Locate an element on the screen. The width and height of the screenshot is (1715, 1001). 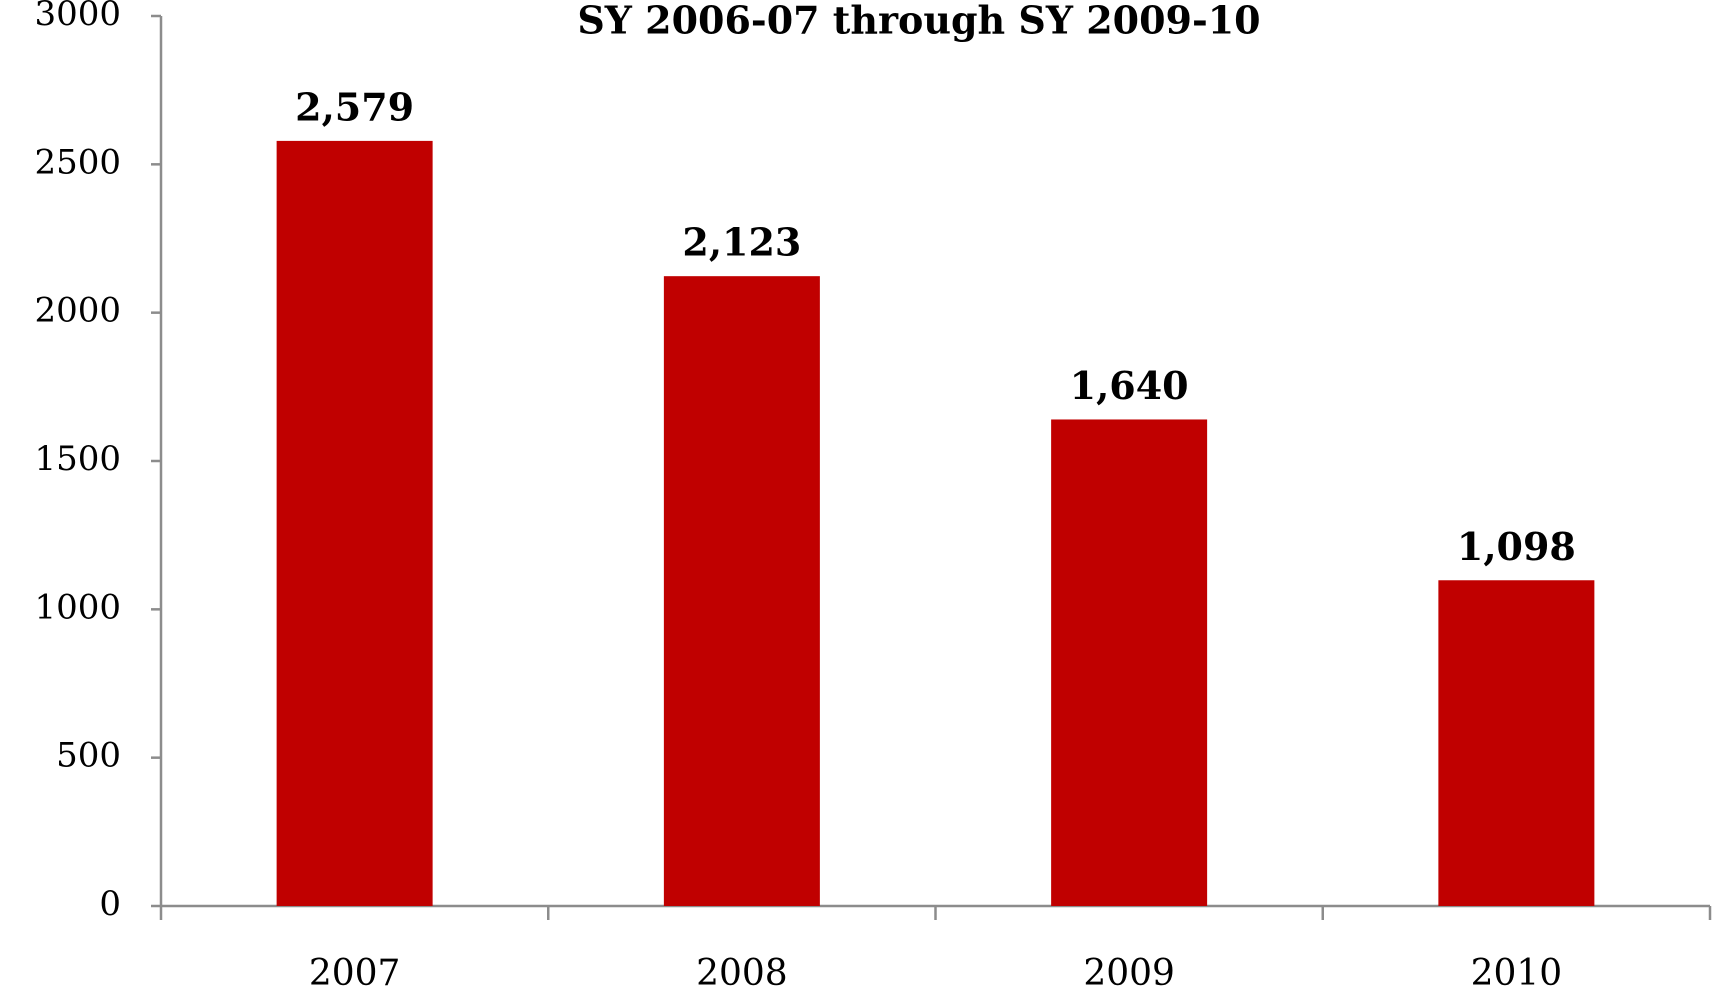
y-tick-label: 0 is located at coordinates (110, 904).